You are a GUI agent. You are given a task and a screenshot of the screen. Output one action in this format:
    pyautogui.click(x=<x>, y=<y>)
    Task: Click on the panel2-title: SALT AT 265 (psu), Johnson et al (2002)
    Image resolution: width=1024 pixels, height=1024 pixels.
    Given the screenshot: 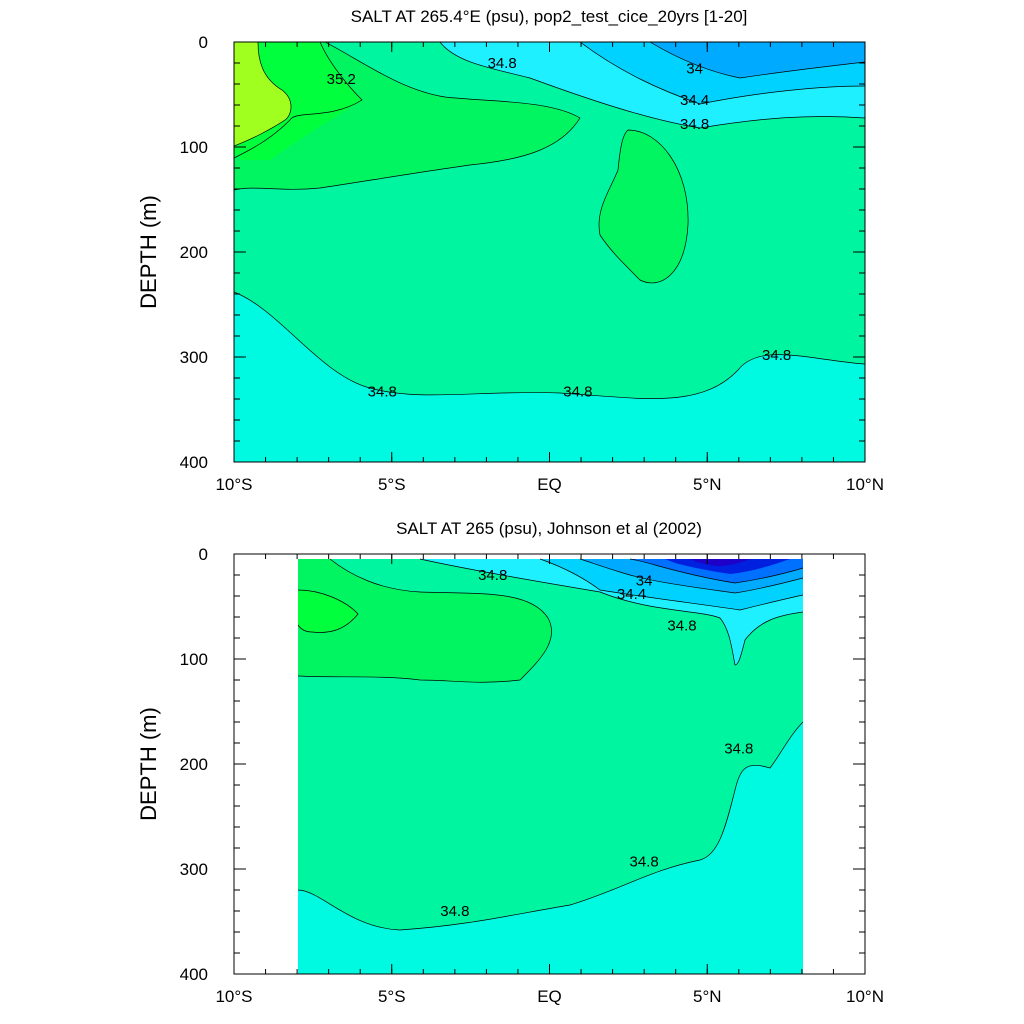 What is the action you would take?
    pyautogui.click(x=549, y=528)
    